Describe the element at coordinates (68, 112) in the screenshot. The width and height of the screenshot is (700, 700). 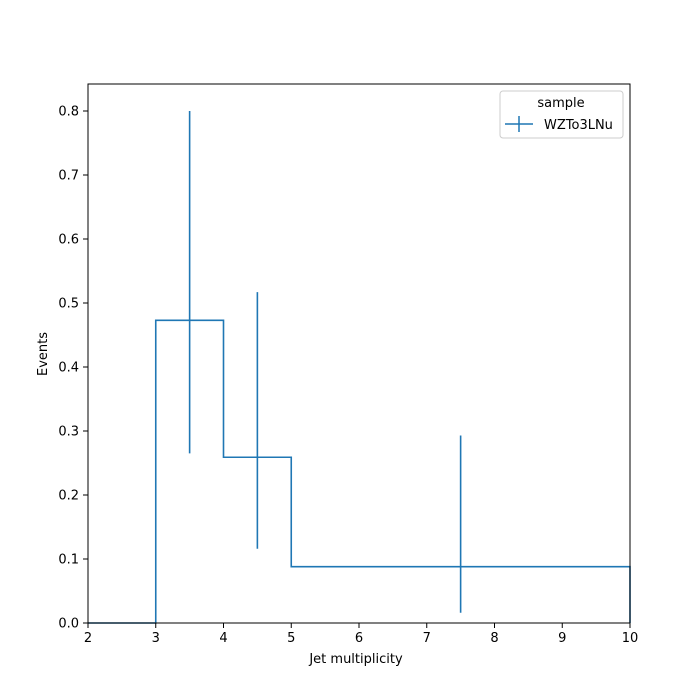
I see `y-tick-label-8: 0.8` at that location.